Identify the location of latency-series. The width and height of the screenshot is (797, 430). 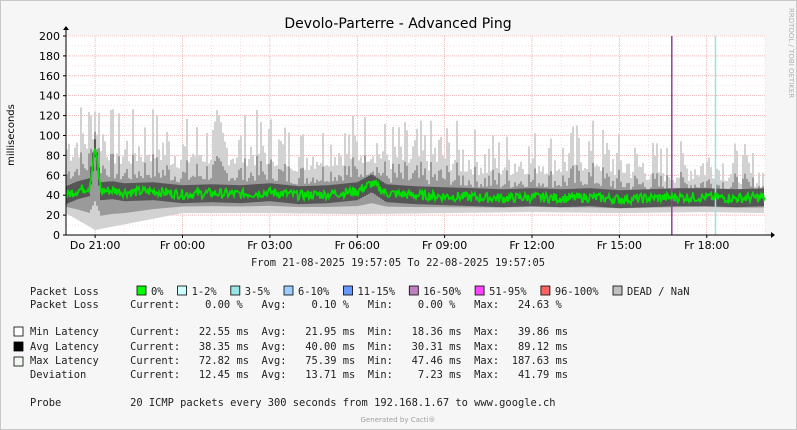
(415, 177).